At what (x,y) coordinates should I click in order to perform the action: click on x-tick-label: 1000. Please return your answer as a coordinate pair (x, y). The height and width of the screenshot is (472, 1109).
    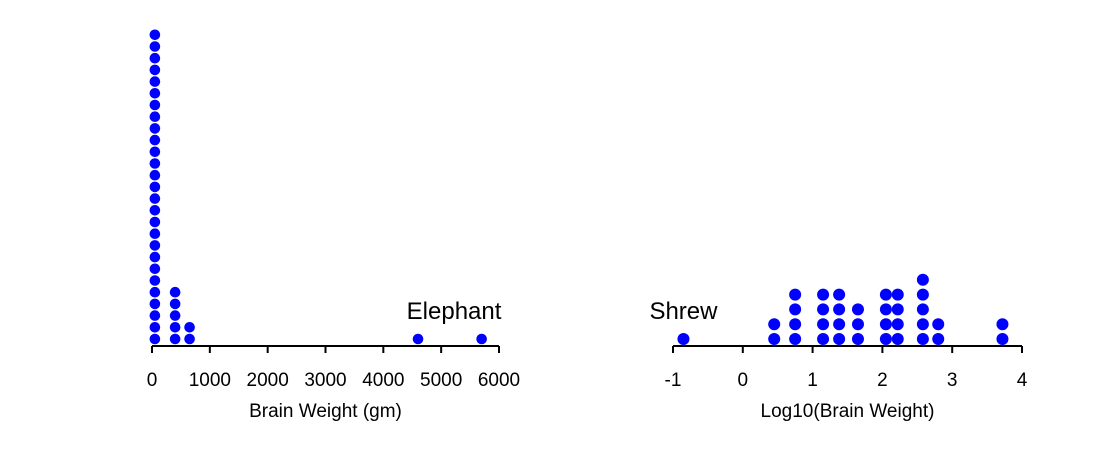
    Looking at the image, I should click on (210, 380).